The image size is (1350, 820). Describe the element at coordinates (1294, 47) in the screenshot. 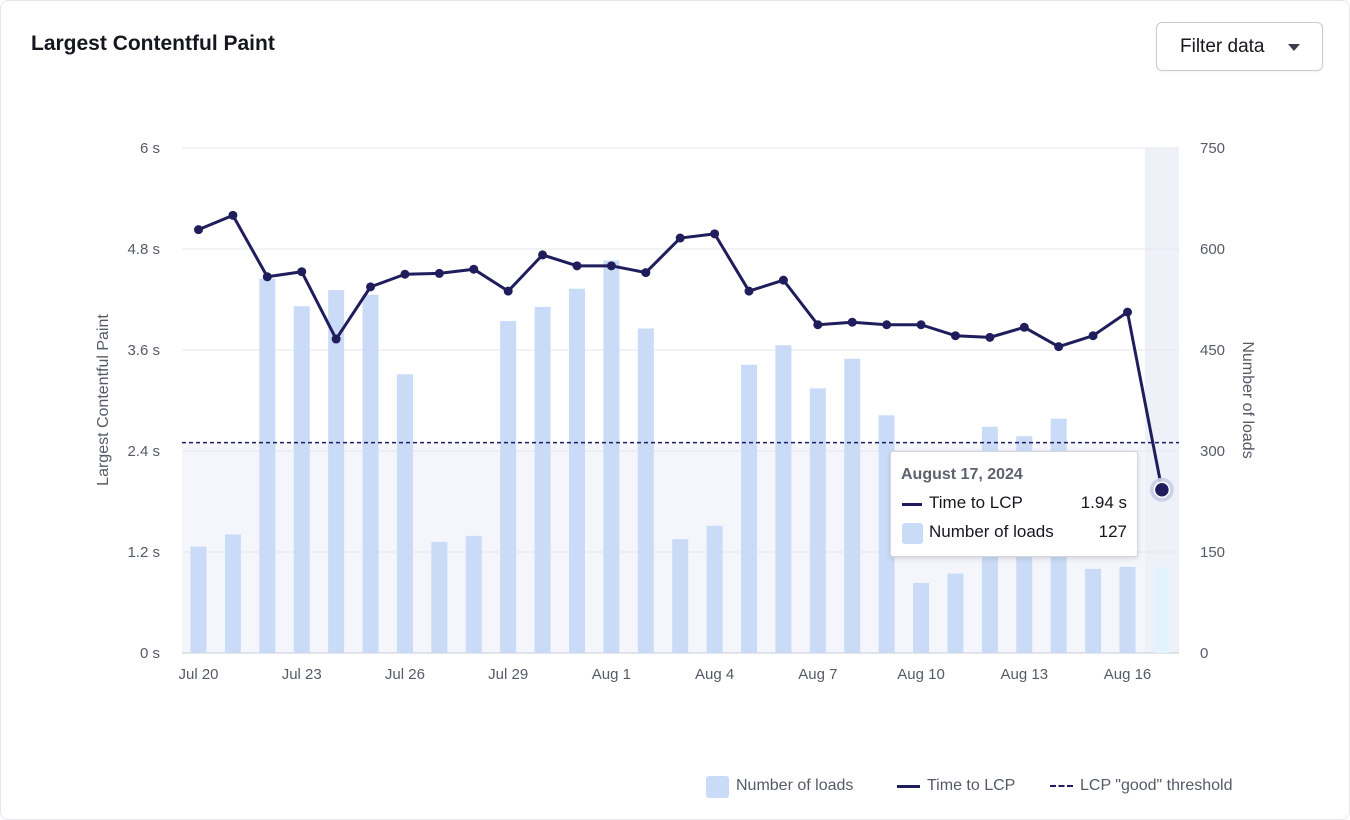

I see `caret-down-icon` at that location.